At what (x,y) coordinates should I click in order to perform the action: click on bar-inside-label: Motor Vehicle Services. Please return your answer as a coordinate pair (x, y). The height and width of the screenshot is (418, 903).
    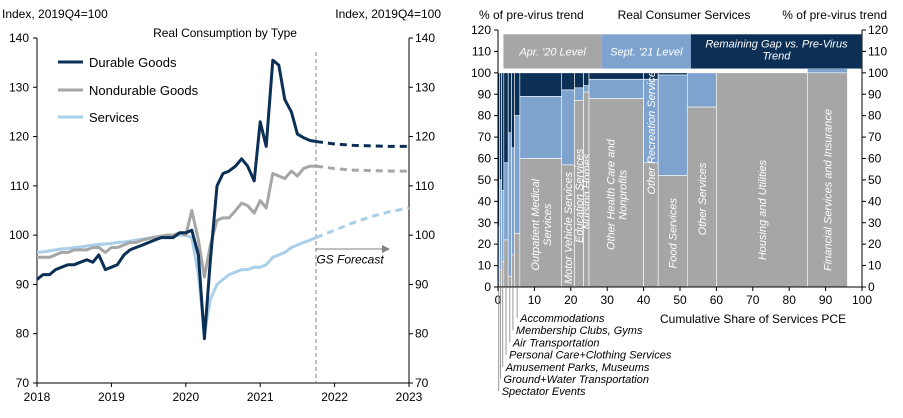
    Looking at the image, I should click on (569, 227).